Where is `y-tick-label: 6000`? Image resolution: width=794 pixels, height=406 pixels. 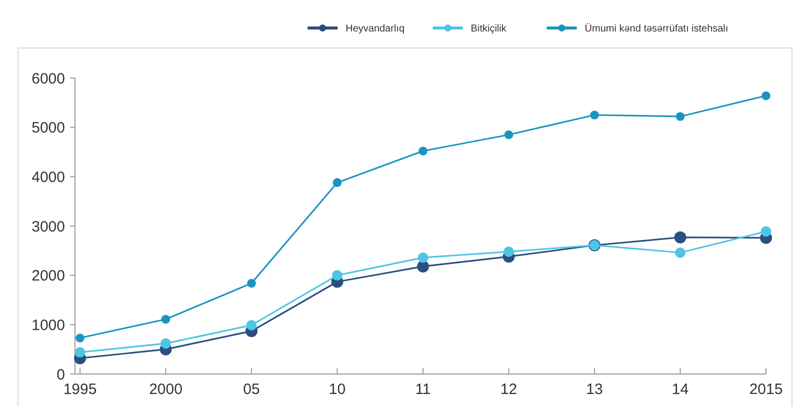
y-tick-label: 6000 is located at coordinates (48, 79).